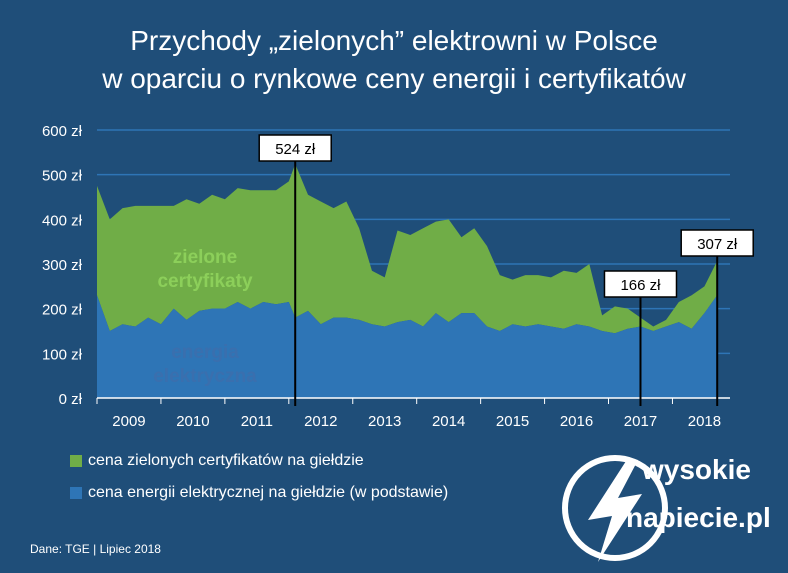  Describe the element at coordinates (512, 421) in the screenshot. I see `x-tick-label: 2015` at that location.